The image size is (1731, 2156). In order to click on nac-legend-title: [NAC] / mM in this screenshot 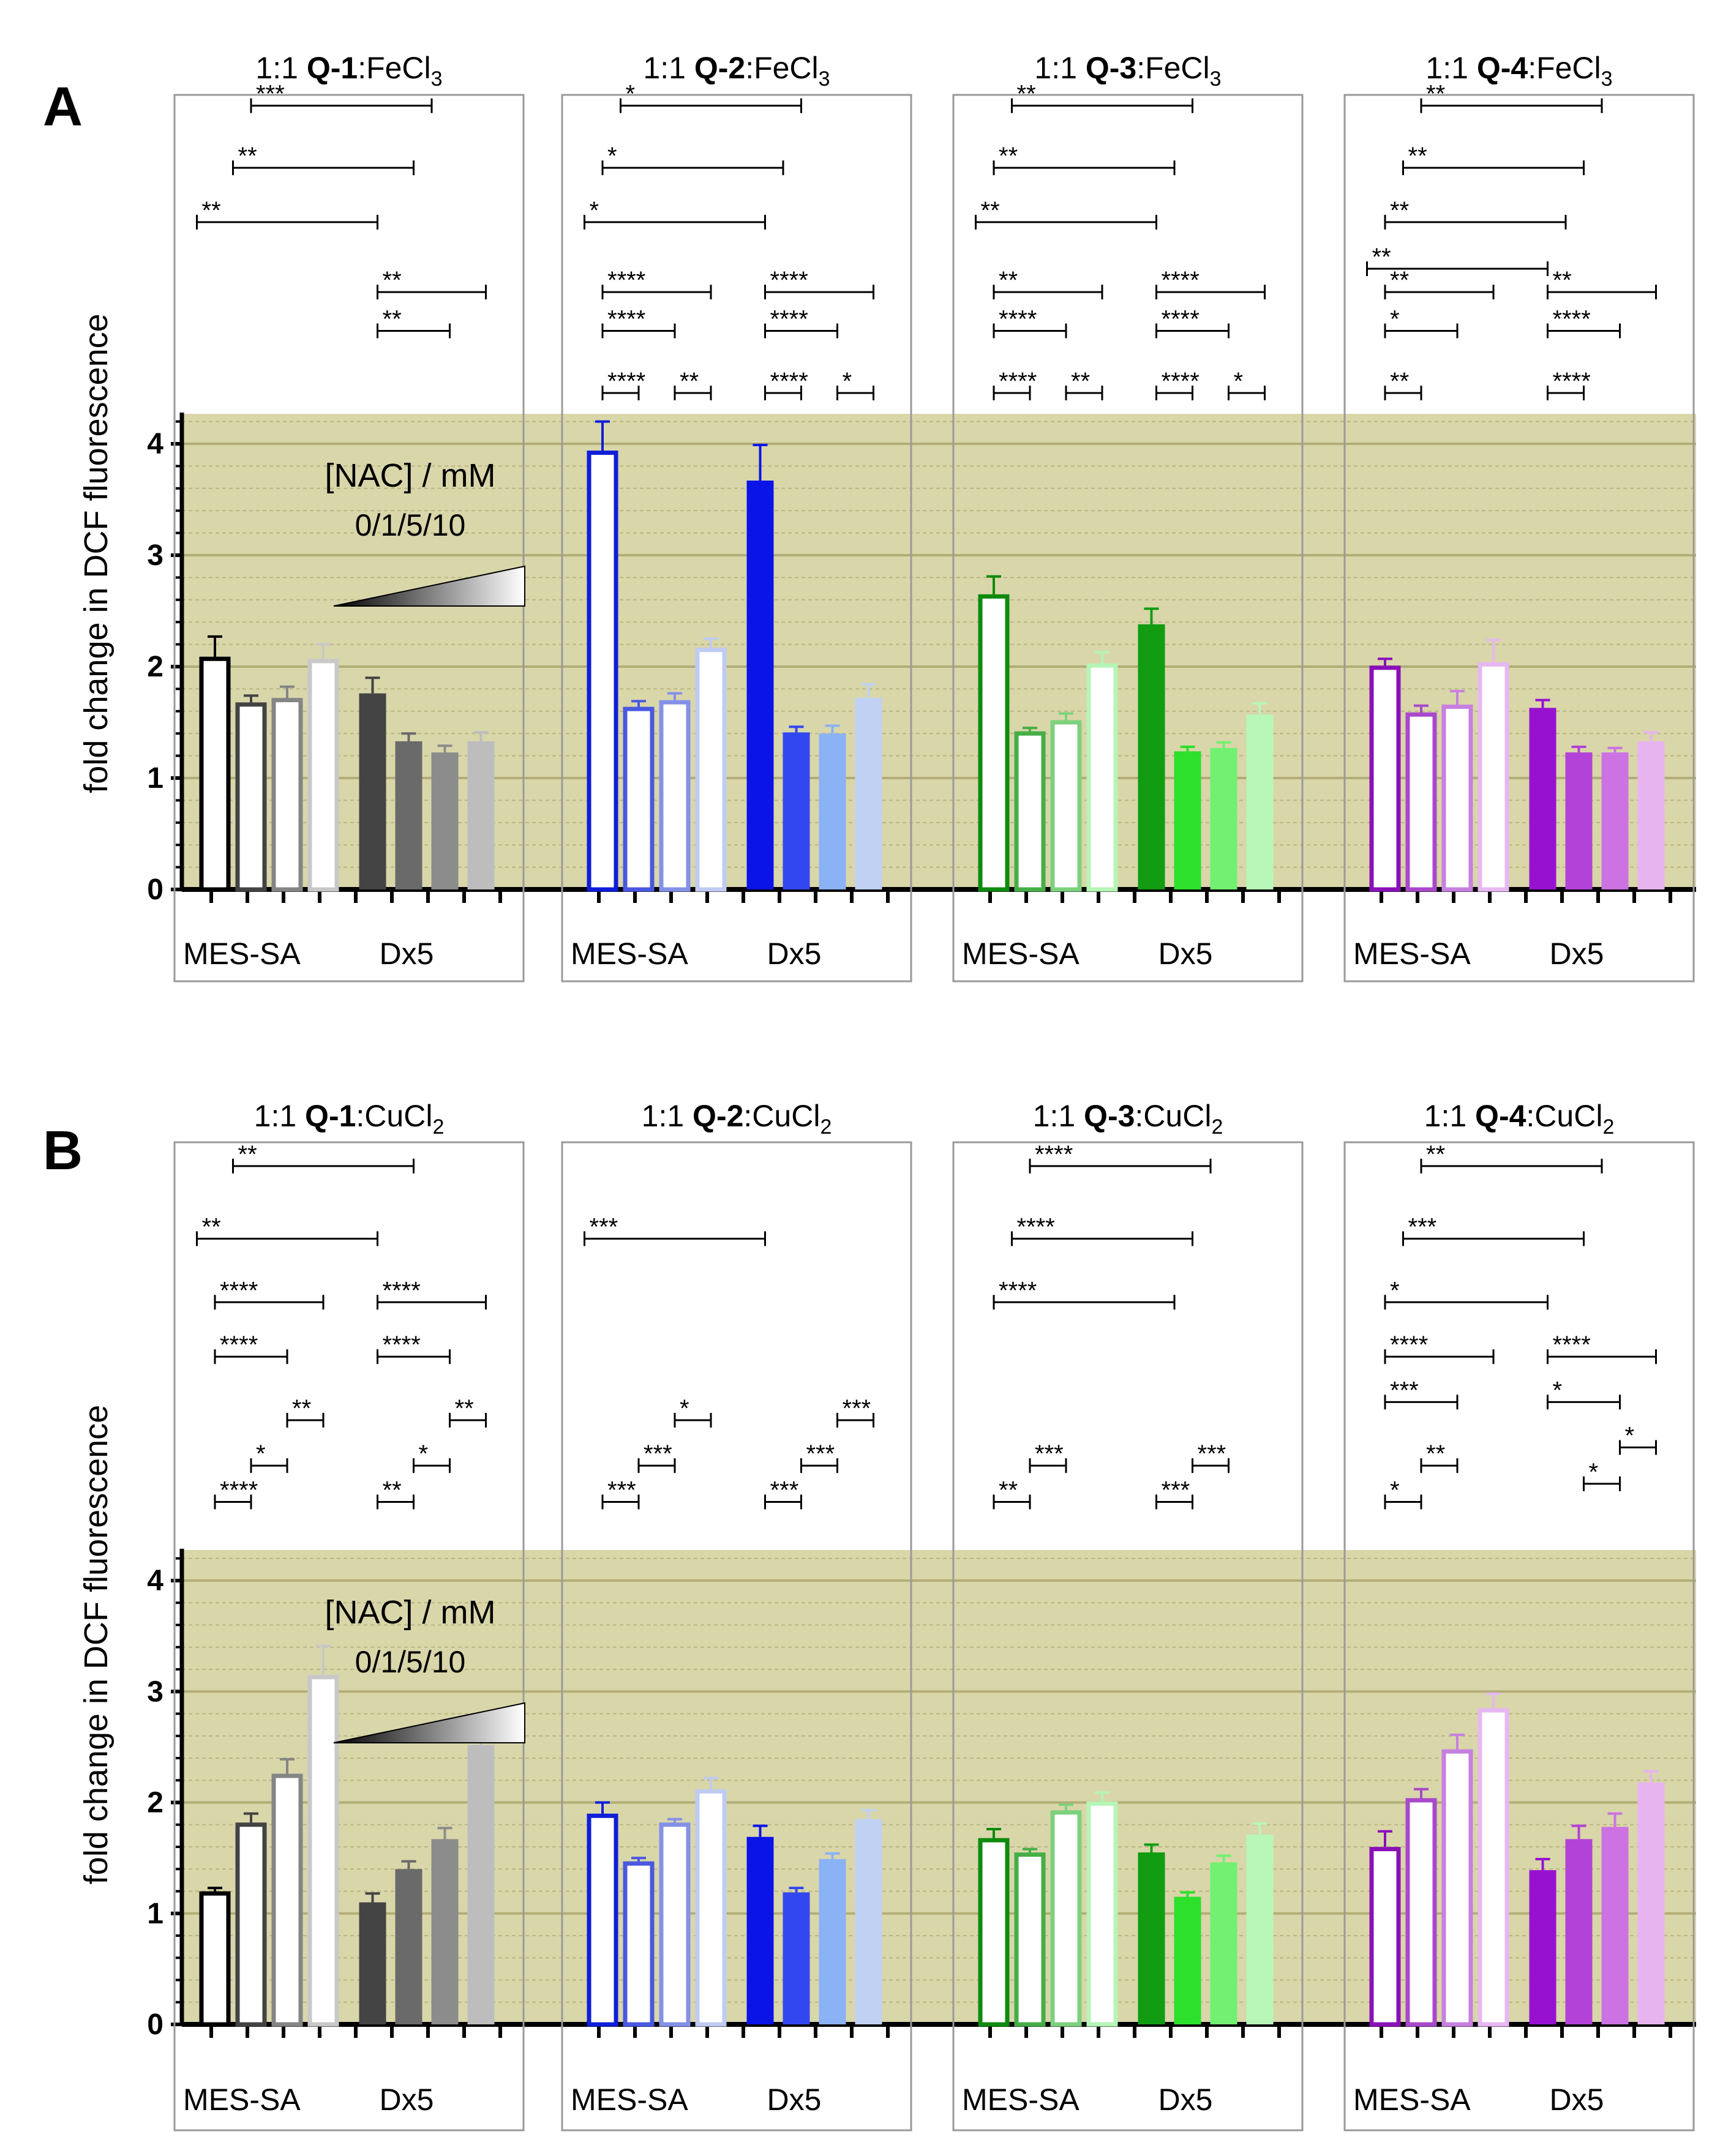, I will do `click(410, 476)`.